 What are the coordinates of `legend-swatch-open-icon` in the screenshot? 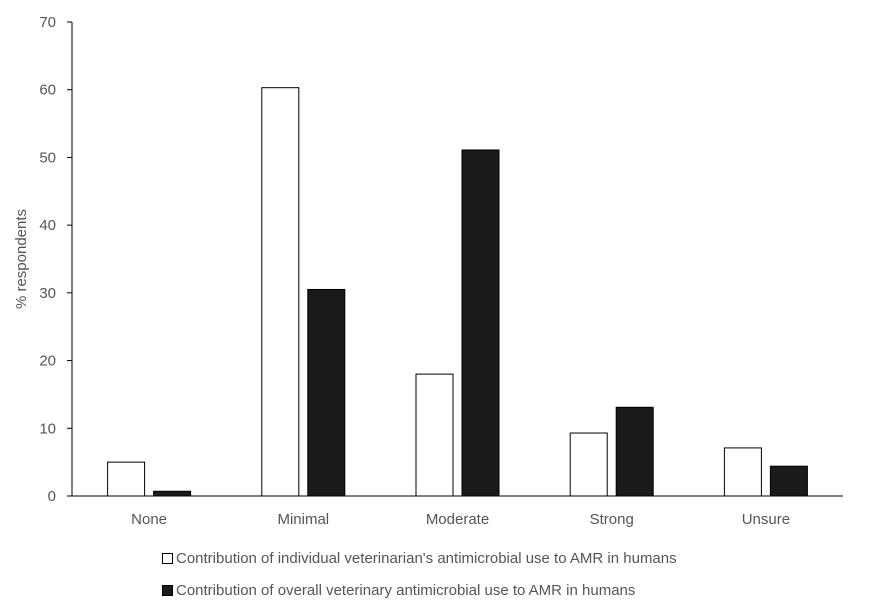 It's located at (167, 558).